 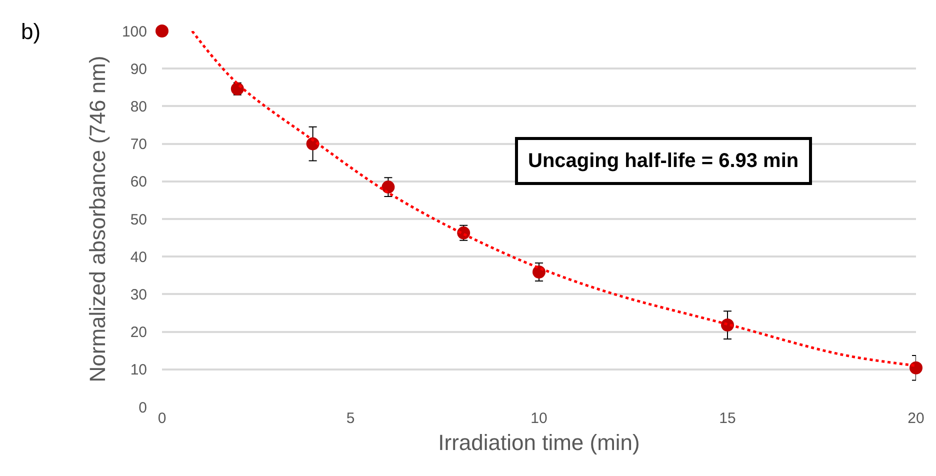 I want to click on y-tick-label: 100, so click(x=134, y=31).